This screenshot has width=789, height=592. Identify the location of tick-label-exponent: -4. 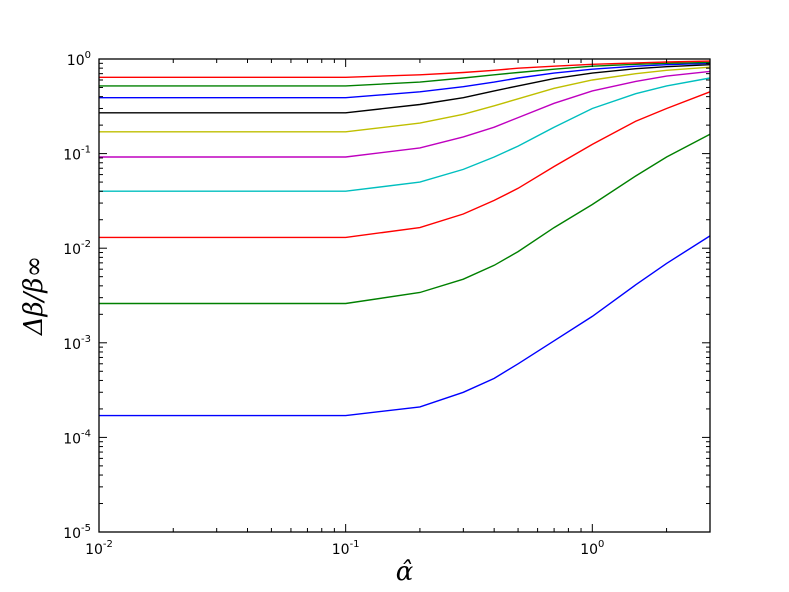
(86, 433).